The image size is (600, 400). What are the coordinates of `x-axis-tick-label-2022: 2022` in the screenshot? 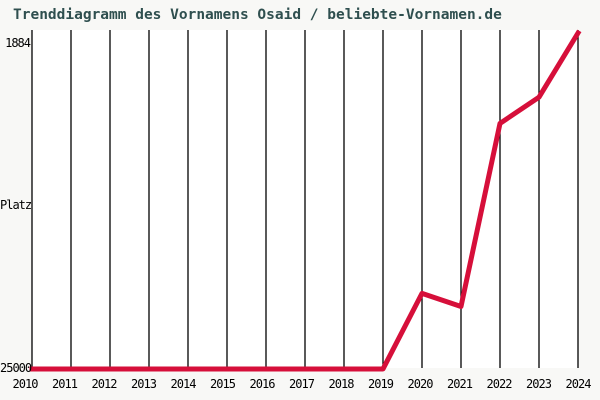 It's located at (499, 384).